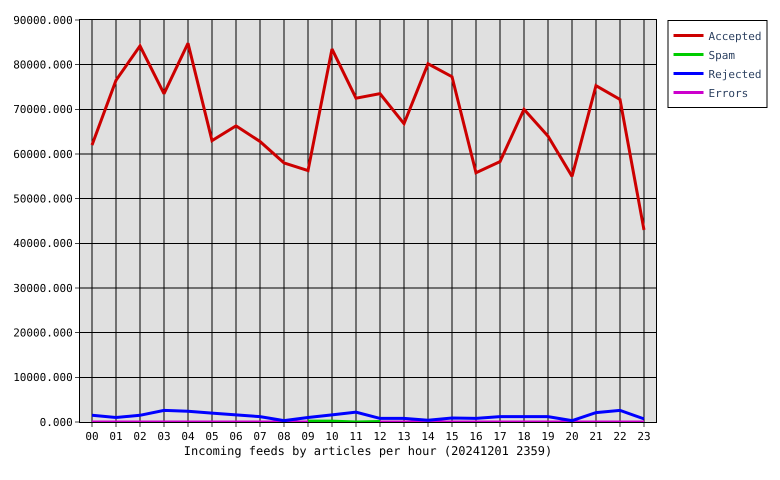  What do you see at coordinates (596, 437) in the screenshot?
I see `x-tick-label: 21` at bounding box center [596, 437].